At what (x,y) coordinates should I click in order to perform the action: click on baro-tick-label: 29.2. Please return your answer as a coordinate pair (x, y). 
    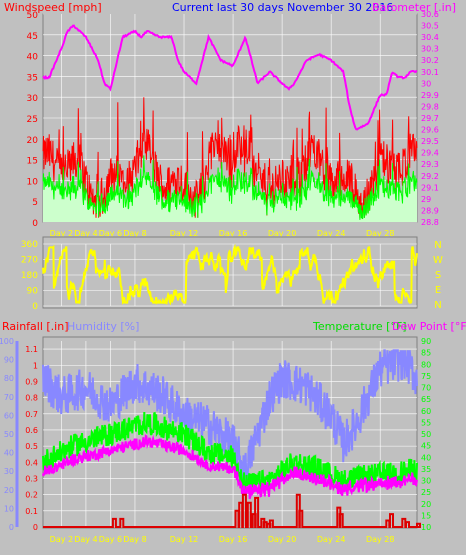
    Looking at the image, I should click on (430, 176).